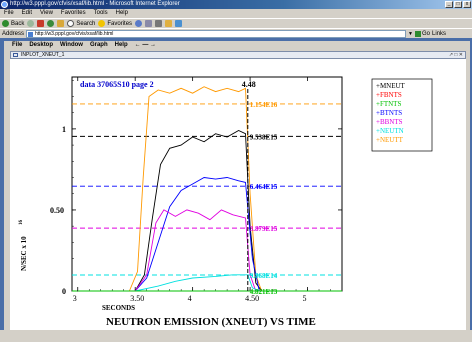  I want to click on legend-entry-bbnts: +BBNTS, so click(389, 122).